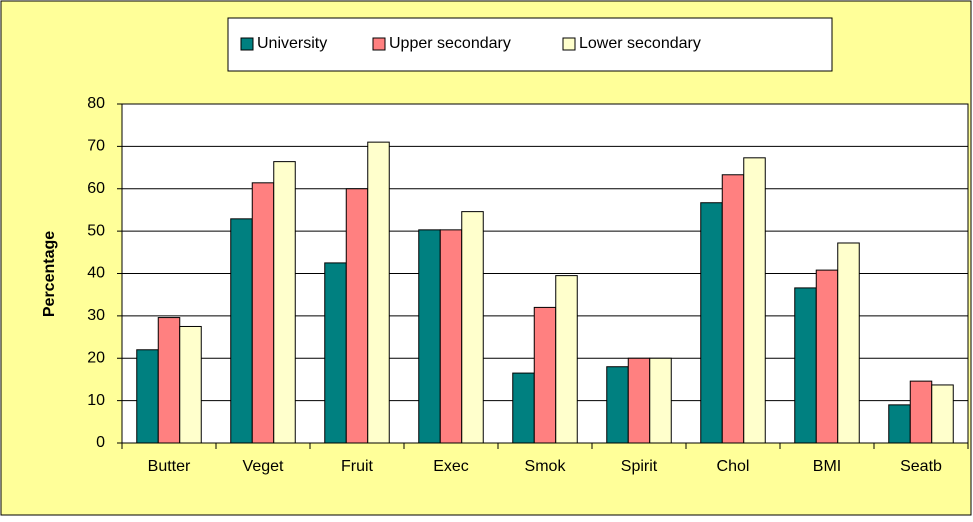  I want to click on legend-label: Upper secondary, so click(450, 43).